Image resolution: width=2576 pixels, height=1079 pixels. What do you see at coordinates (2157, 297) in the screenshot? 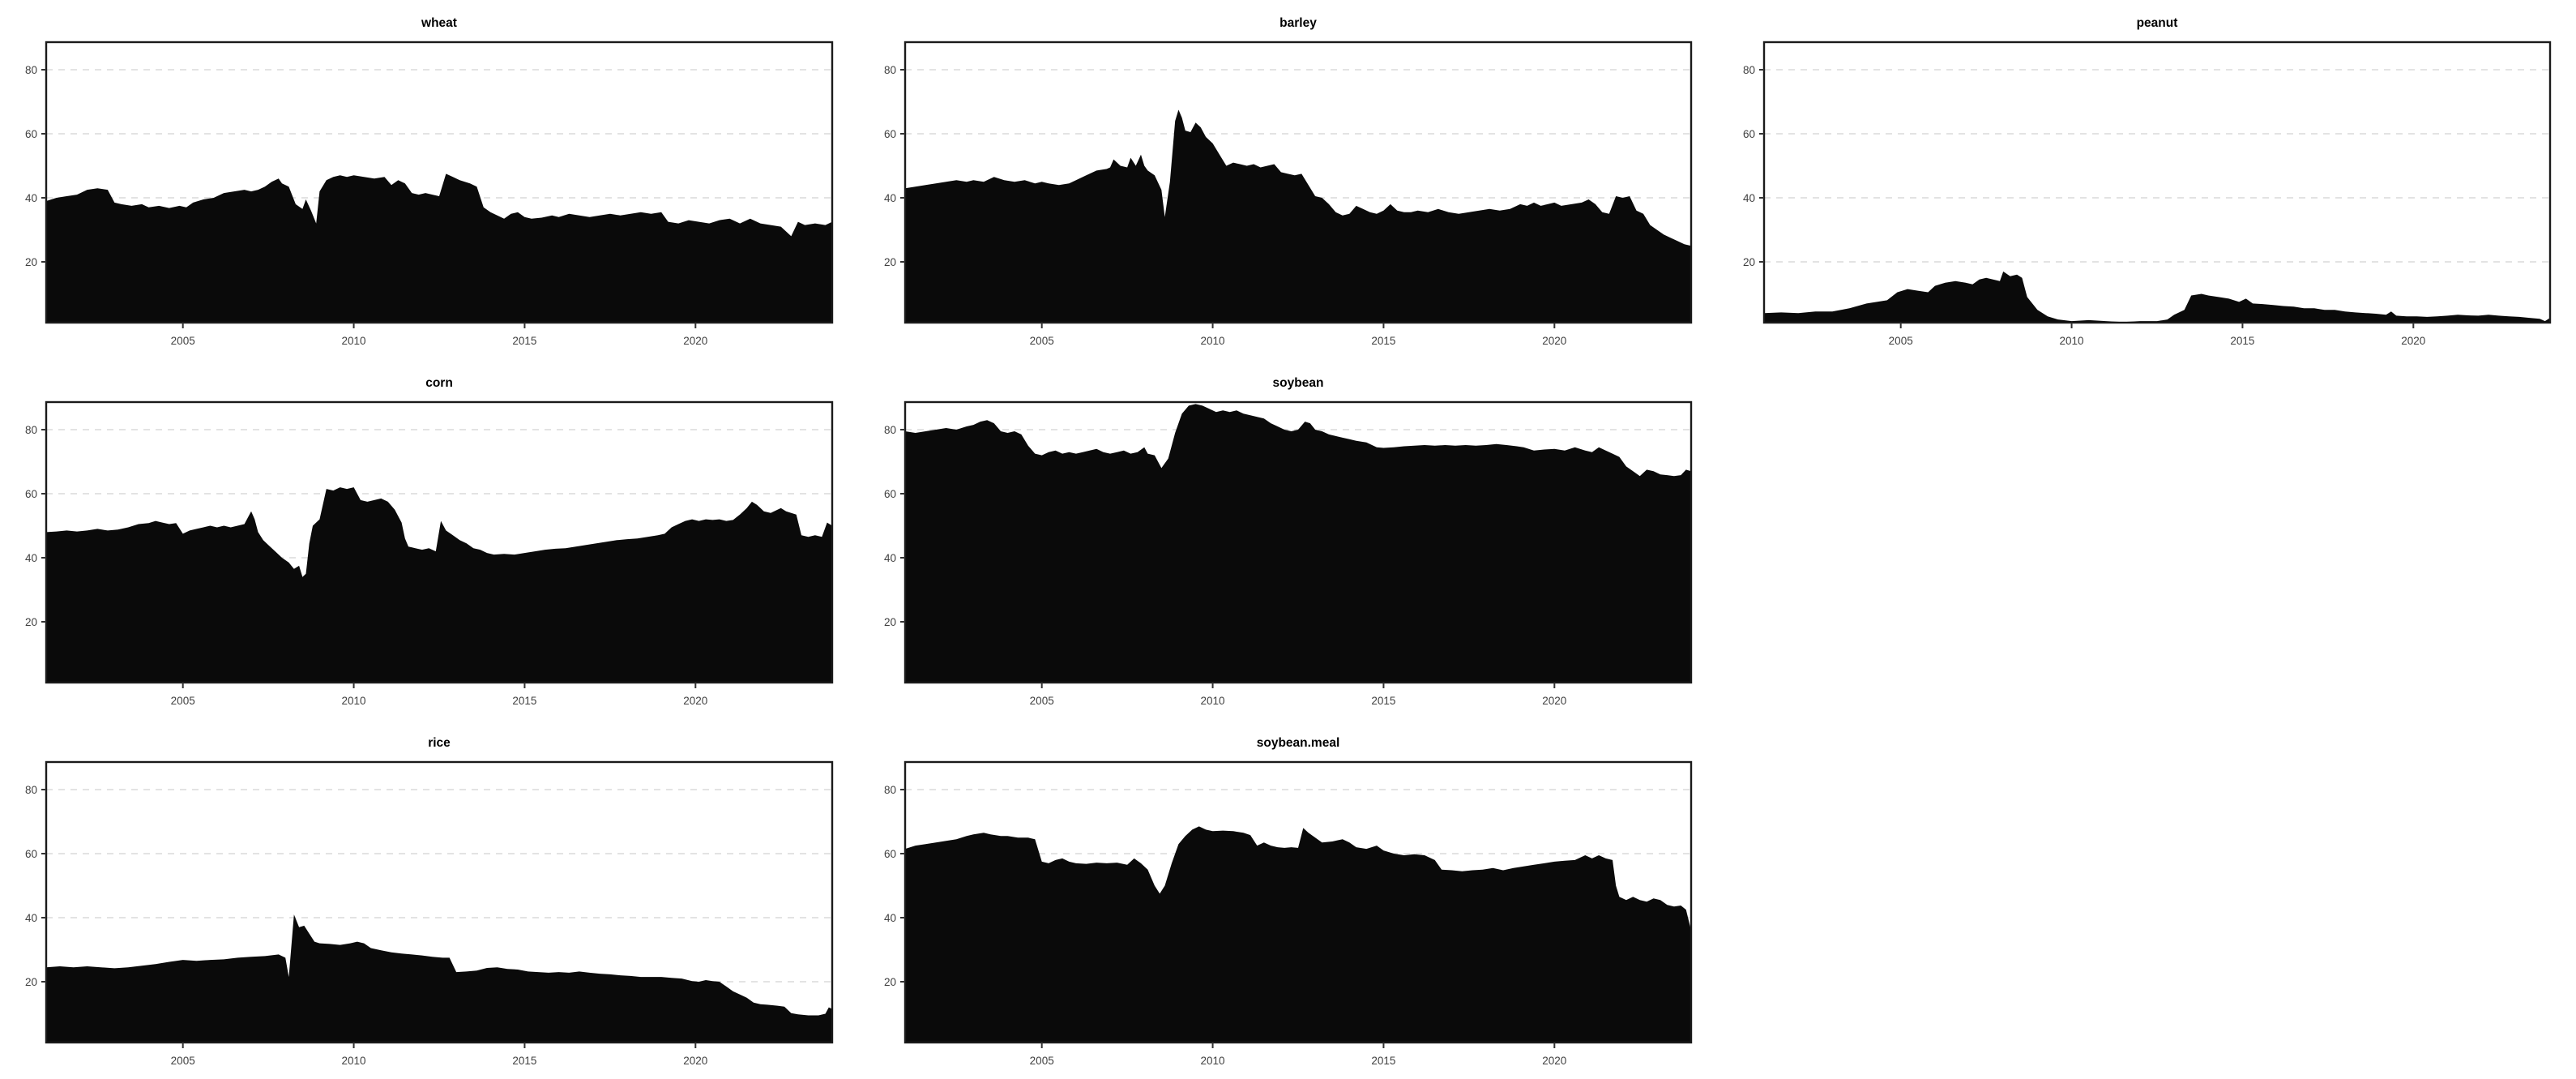
I see `area-series-peanut` at bounding box center [2157, 297].